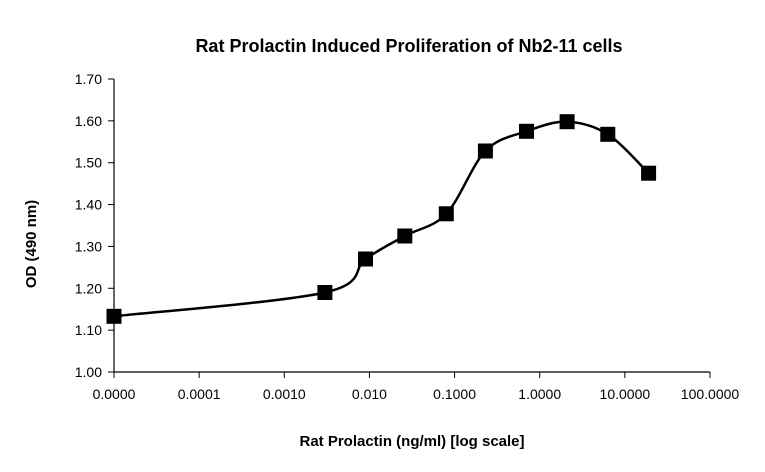 The width and height of the screenshot is (765, 472). What do you see at coordinates (539, 394) in the screenshot?
I see `x-tick-label: 1.0000` at bounding box center [539, 394].